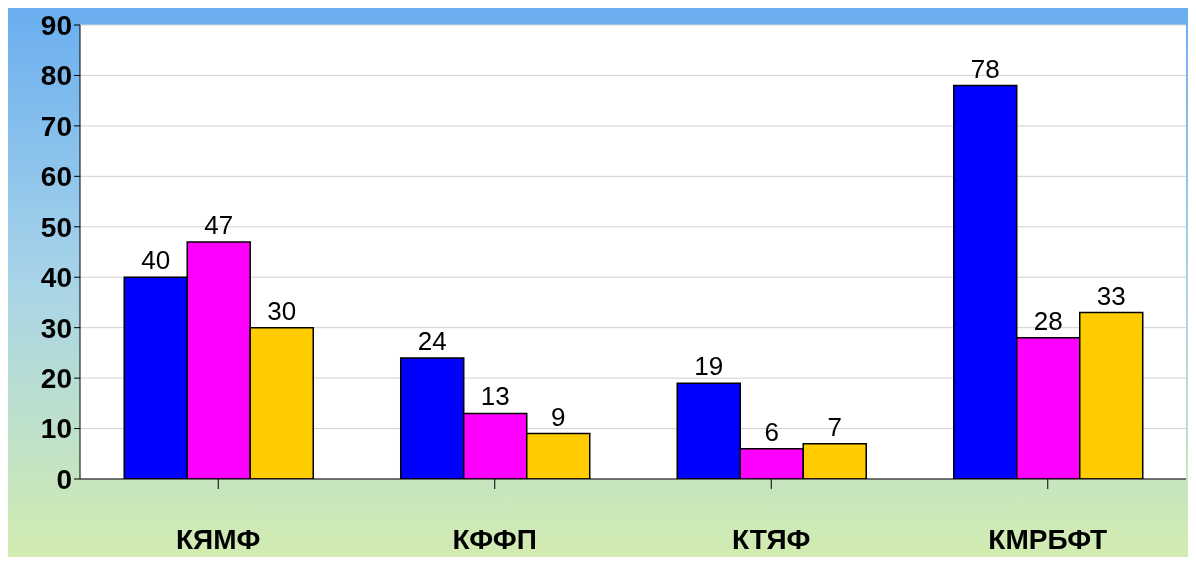 This screenshot has width=1196, height=565. I want to click on y-tick-label: 0, so click(64, 479).